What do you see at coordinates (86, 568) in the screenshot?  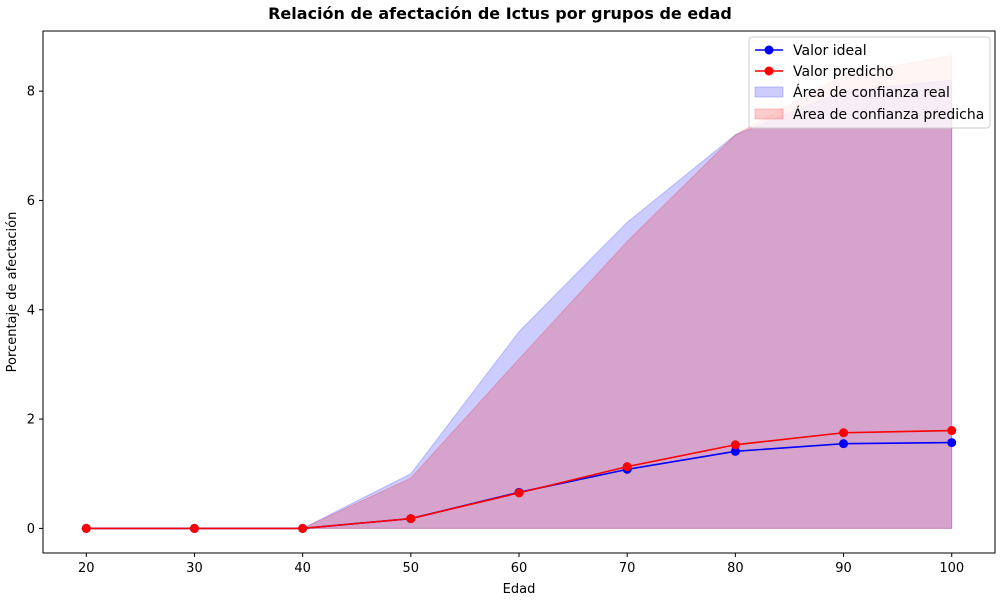 I see `x-tick-label: 20` at bounding box center [86, 568].